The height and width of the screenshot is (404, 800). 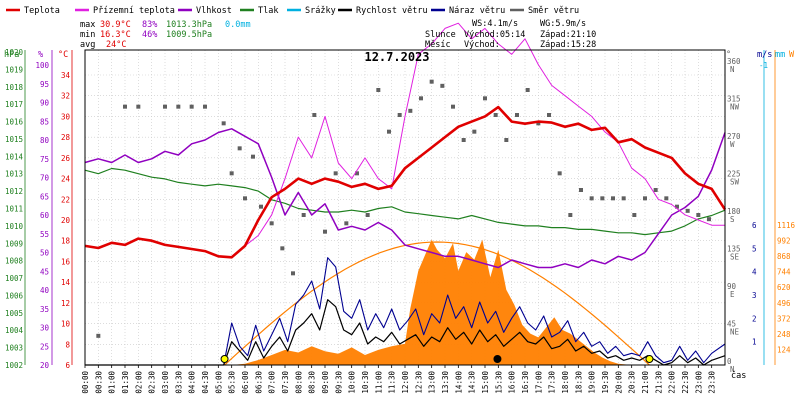 I want to click on x-tick-label: 14:30, so click(x=472, y=382).